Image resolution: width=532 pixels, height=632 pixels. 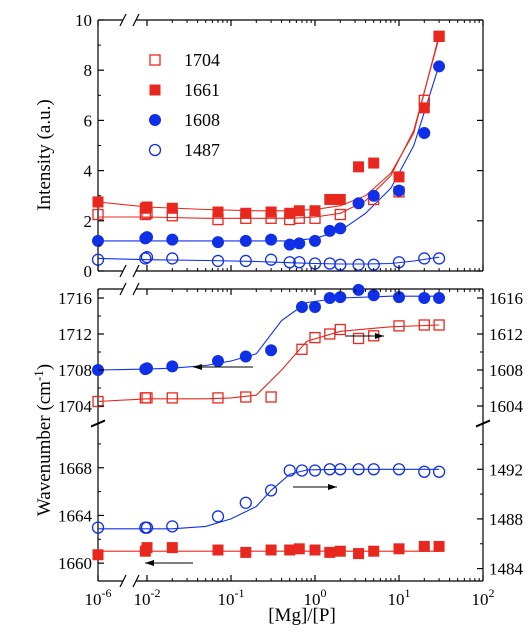 I want to click on top-y-tick-label: 4, so click(x=88, y=171).